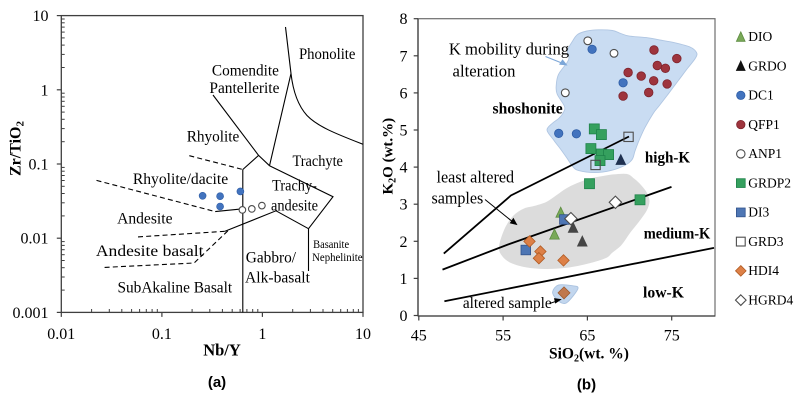 The width and height of the screenshot is (798, 408). Describe the element at coordinates (331, 245) in the screenshot. I see `svg-text: Basanite` at that location.